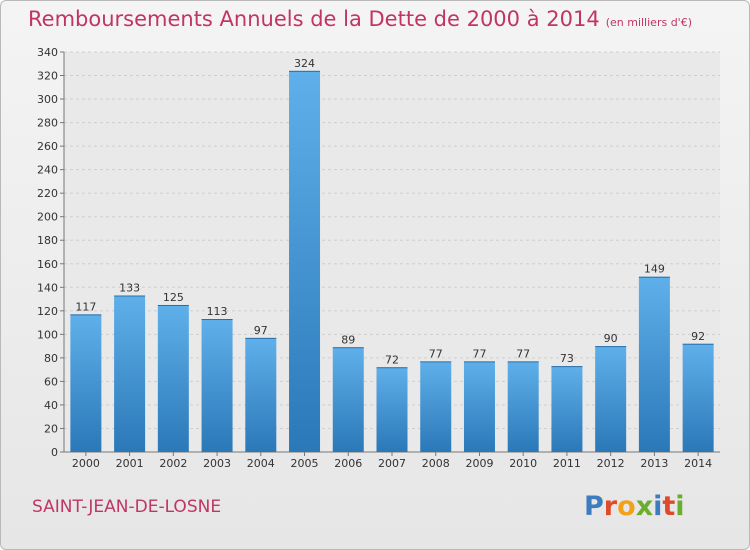  What do you see at coordinates (610, 506) in the screenshot?
I see `logo-letter: r` at bounding box center [610, 506].